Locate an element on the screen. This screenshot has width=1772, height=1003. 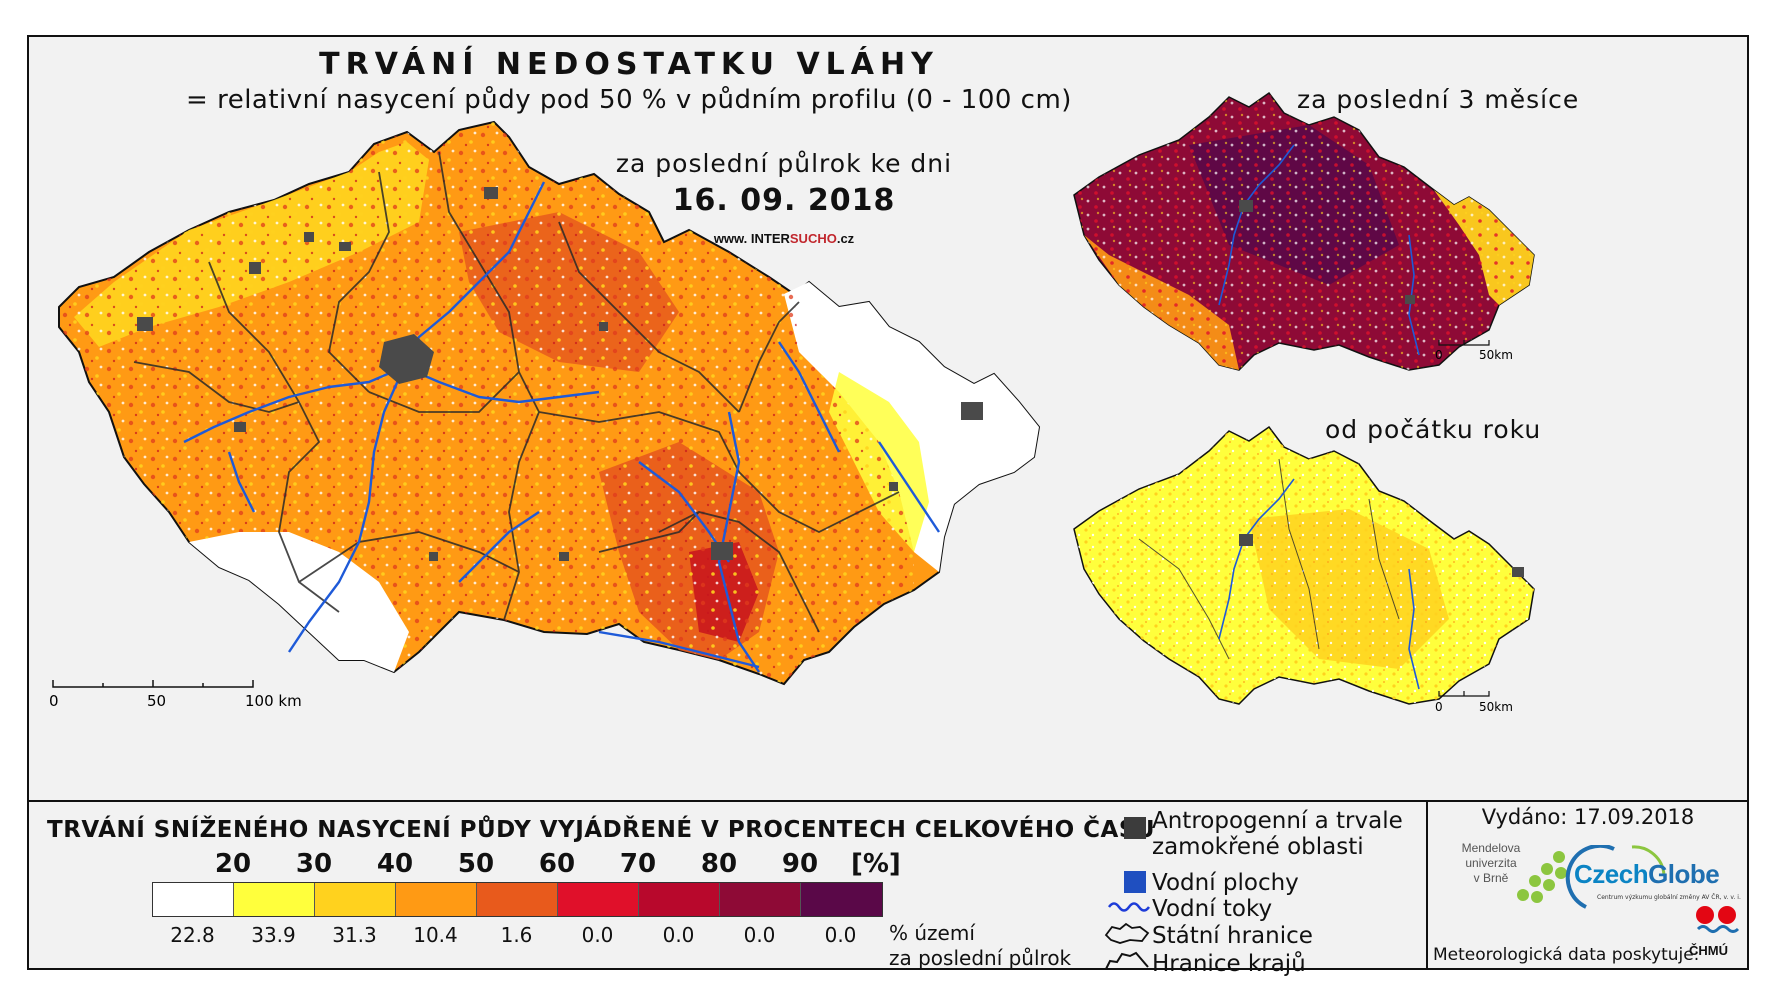
mini-map-3m-title: za poslední 3 měsíce is located at coordinates (1438, 99).